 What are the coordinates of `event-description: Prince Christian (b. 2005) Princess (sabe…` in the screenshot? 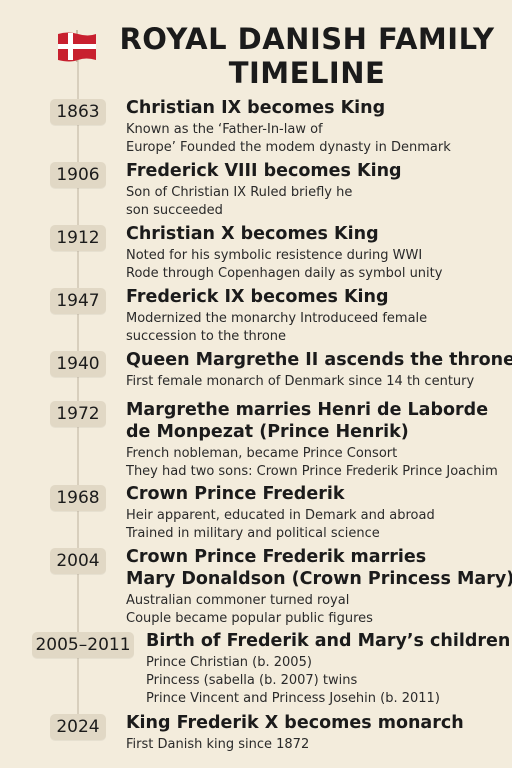 It's located at (293, 681).